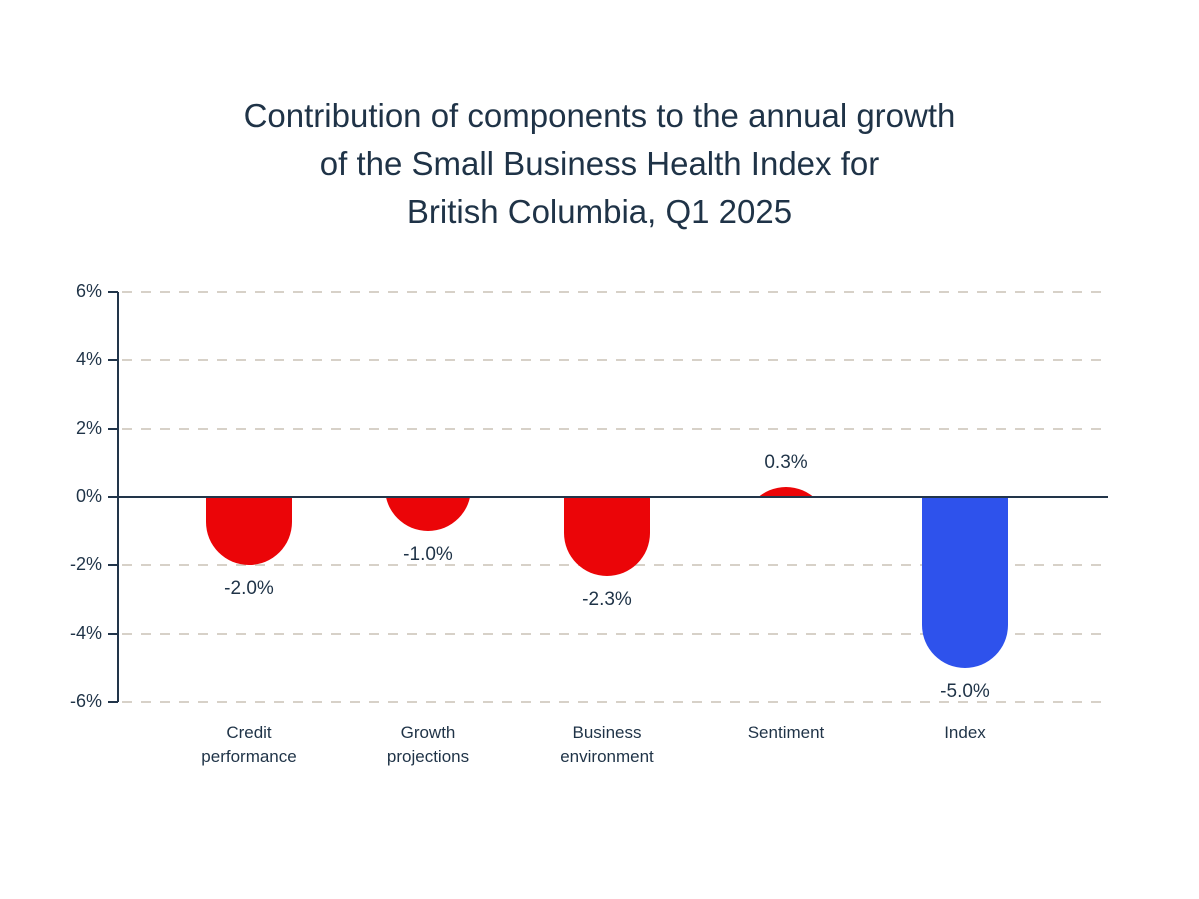 The width and height of the screenshot is (1199, 899). I want to click on category-label-business-environment: Business environment, so click(607, 744).